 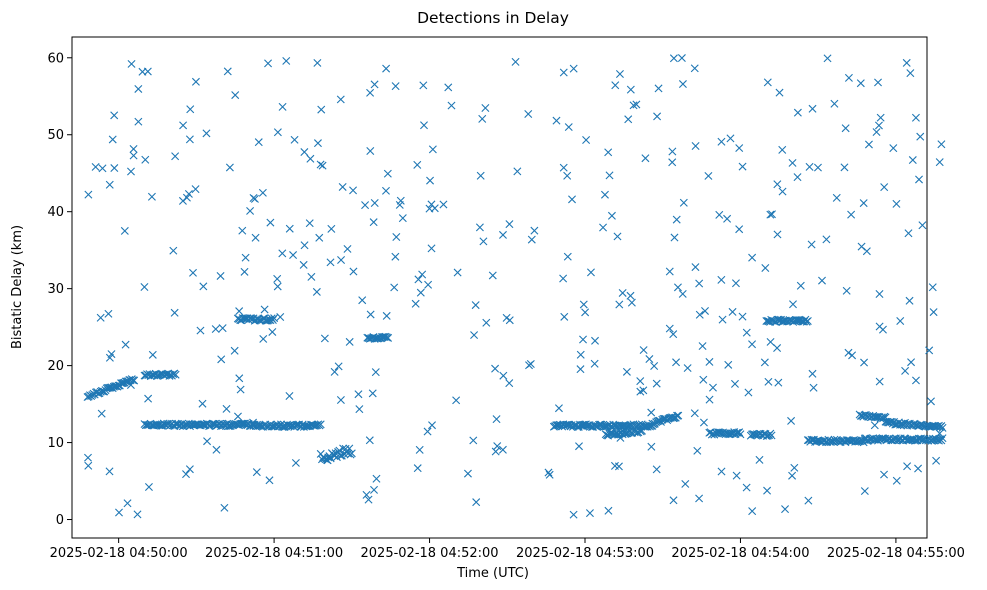 What do you see at coordinates (55, 58) in the screenshot?
I see `y-tick-label: 60` at bounding box center [55, 58].